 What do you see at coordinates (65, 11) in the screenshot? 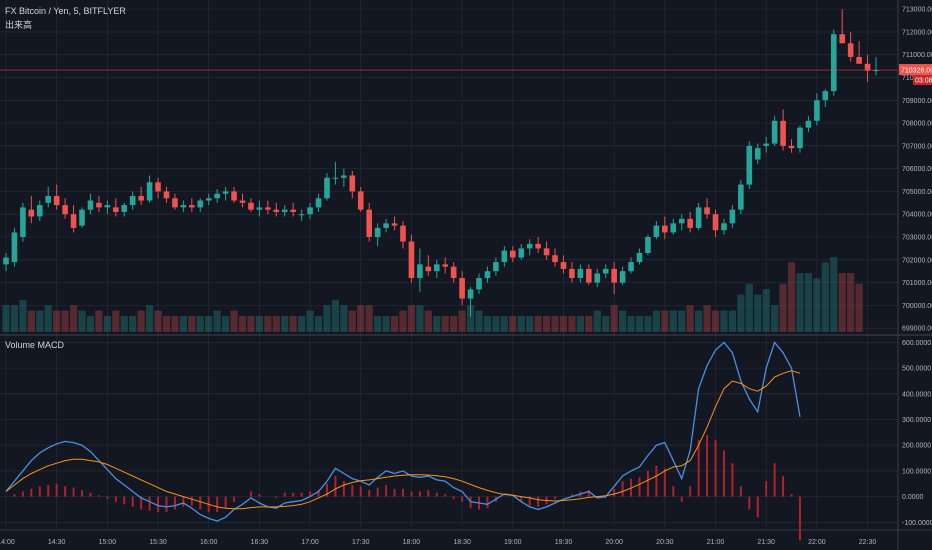
I see `symbol-title: FX Bitcoin / Yen, 5, BITFLYER` at bounding box center [65, 11].